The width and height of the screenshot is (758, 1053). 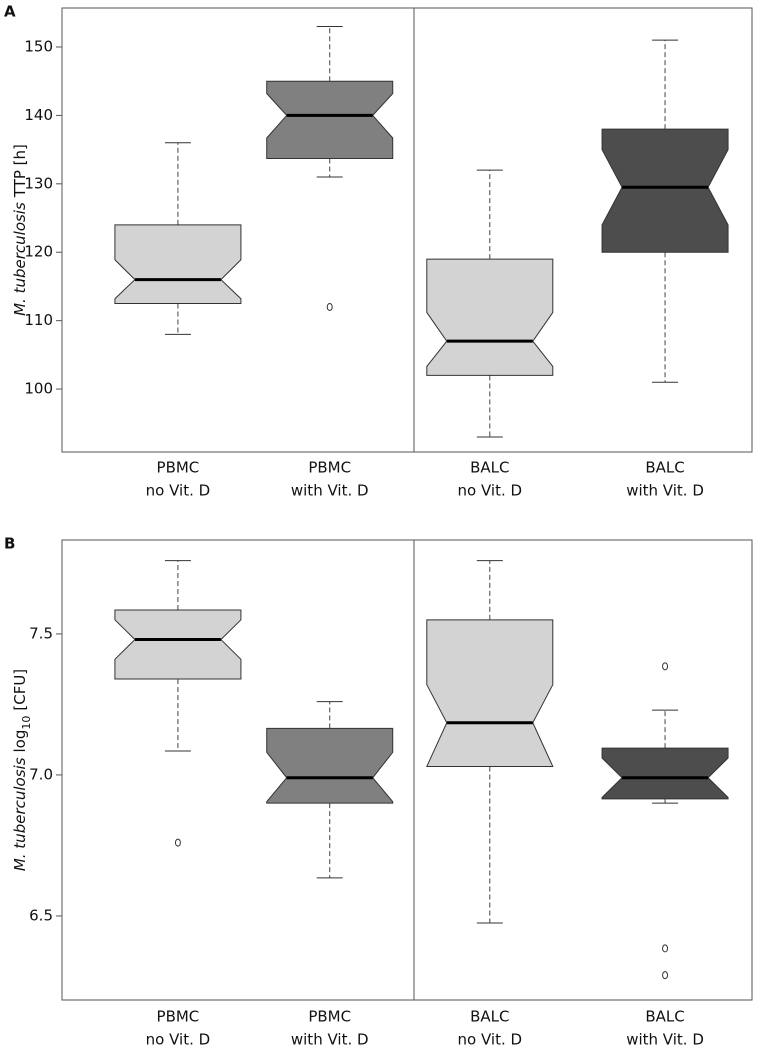 What do you see at coordinates (9, 544) in the screenshot?
I see `panel-letter: B` at bounding box center [9, 544].